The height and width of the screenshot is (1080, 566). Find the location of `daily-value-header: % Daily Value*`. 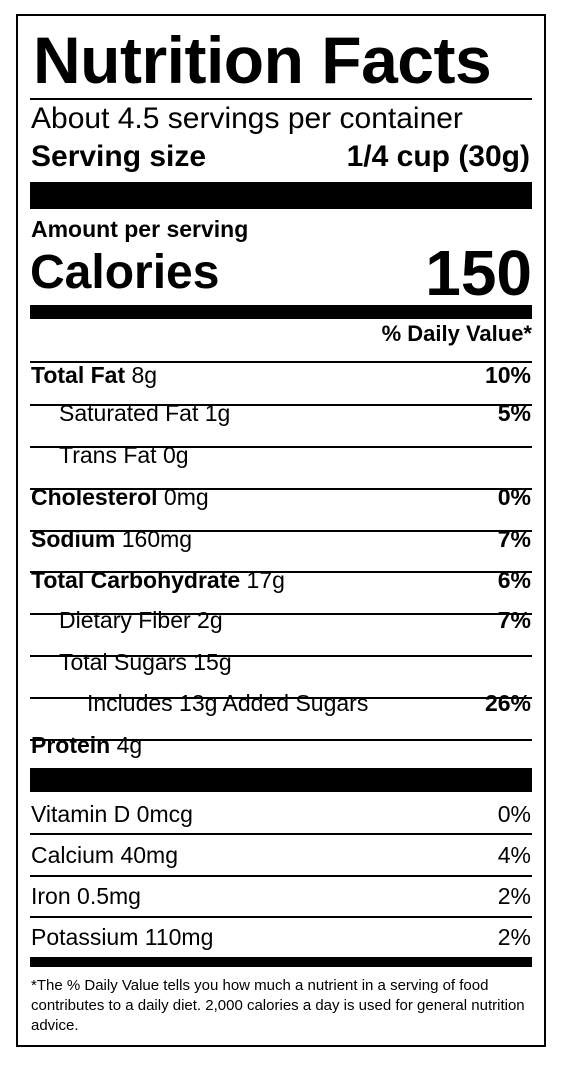

daily-value-header: % Daily Value* is located at coordinates (456, 333).